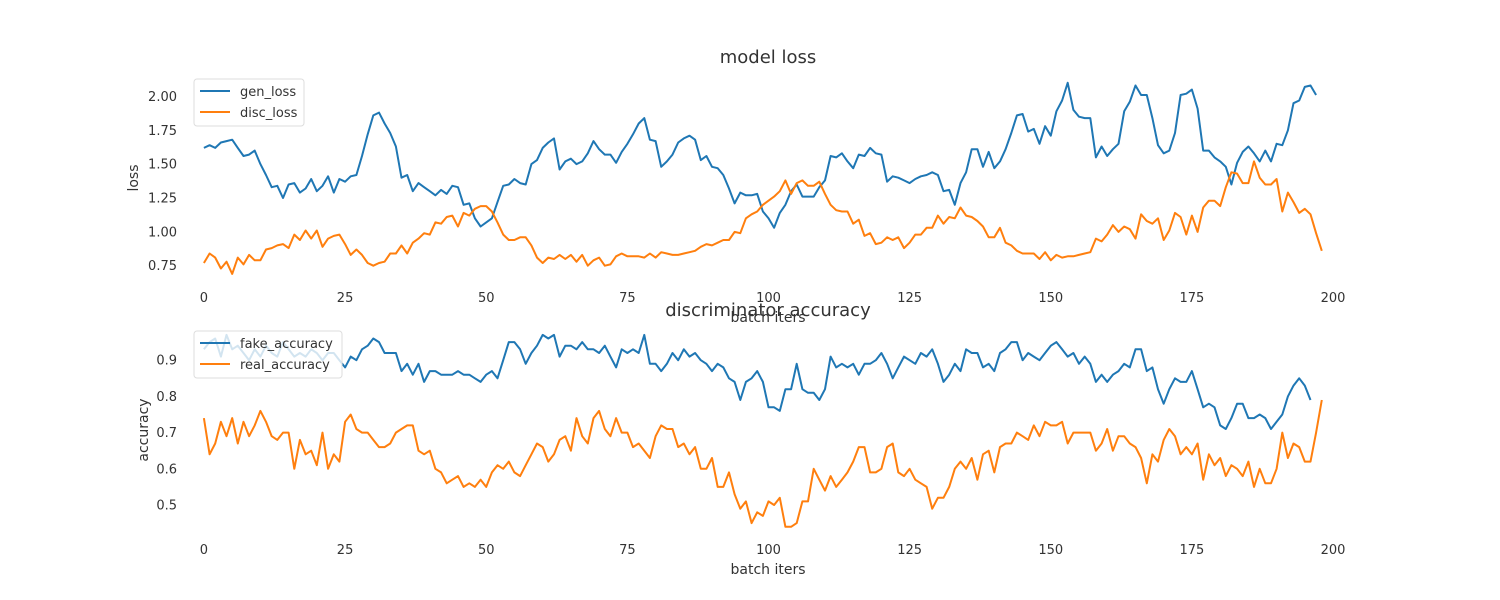 The image size is (1500, 600). Describe the element at coordinates (166, 397) in the screenshot. I see `y-tick-label: 0.8` at that location.